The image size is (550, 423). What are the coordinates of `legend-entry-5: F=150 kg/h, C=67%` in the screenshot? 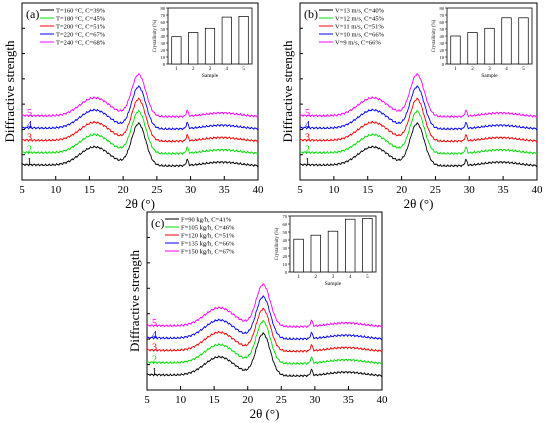 It's located at (208, 252).